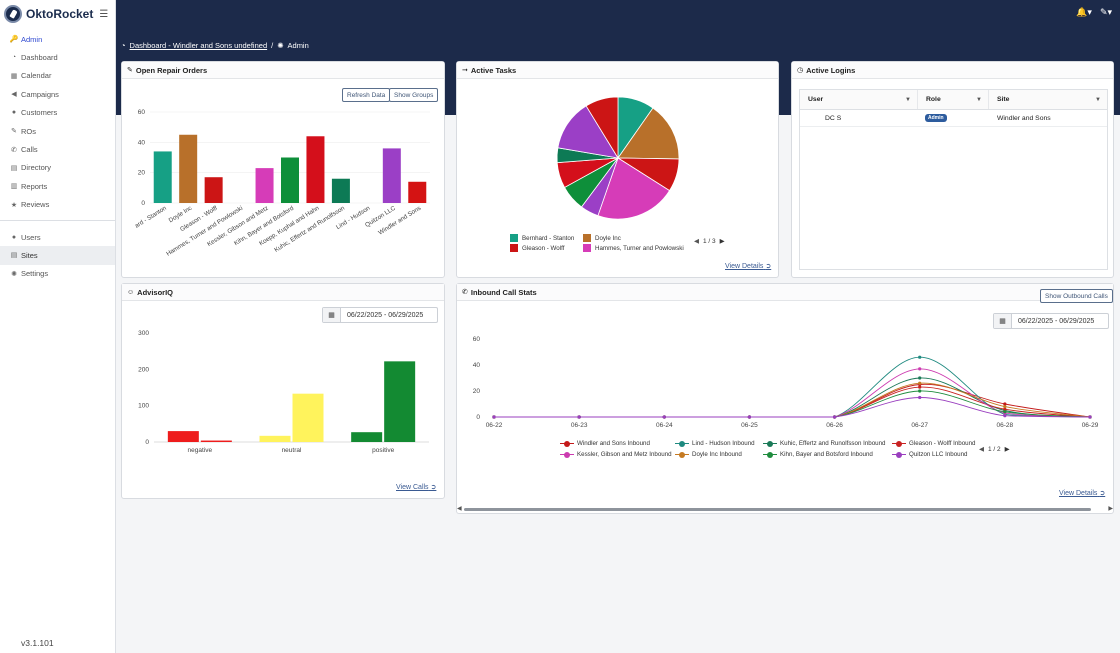 The image size is (1120, 653). What do you see at coordinates (1082, 493) in the screenshot?
I see `inbound-view-details-link: View Details ➲` at bounding box center [1082, 493].